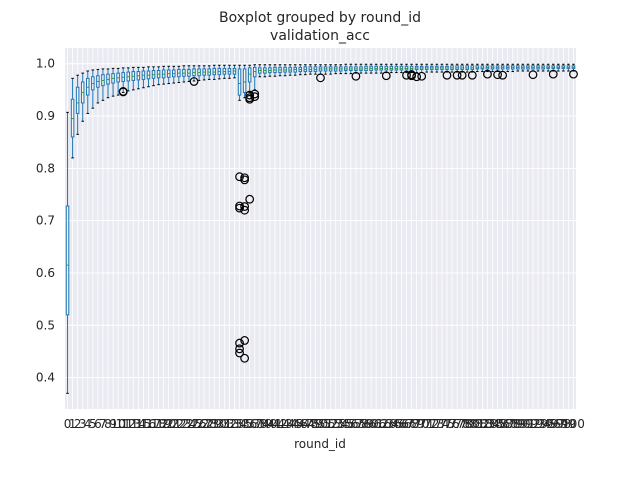 The image size is (640, 480). I want to click on x-tick-label: 3, so click(83, 424).